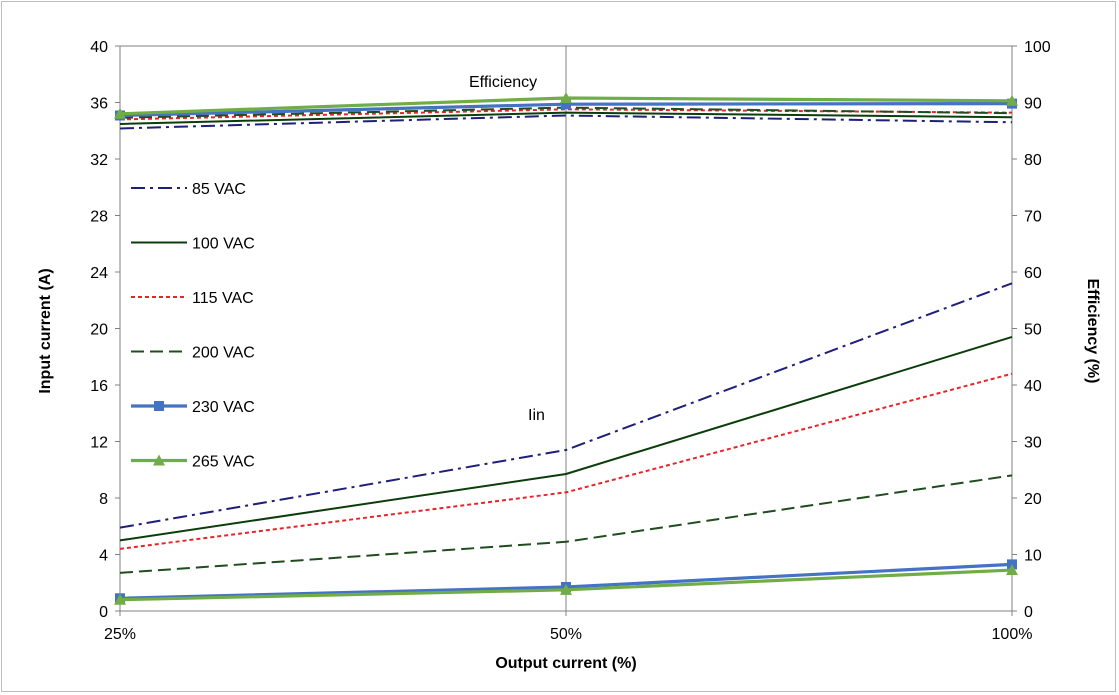  Describe the element at coordinates (1033, 556) in the screenshot. I see `y2-tick-label: 10` at that location.